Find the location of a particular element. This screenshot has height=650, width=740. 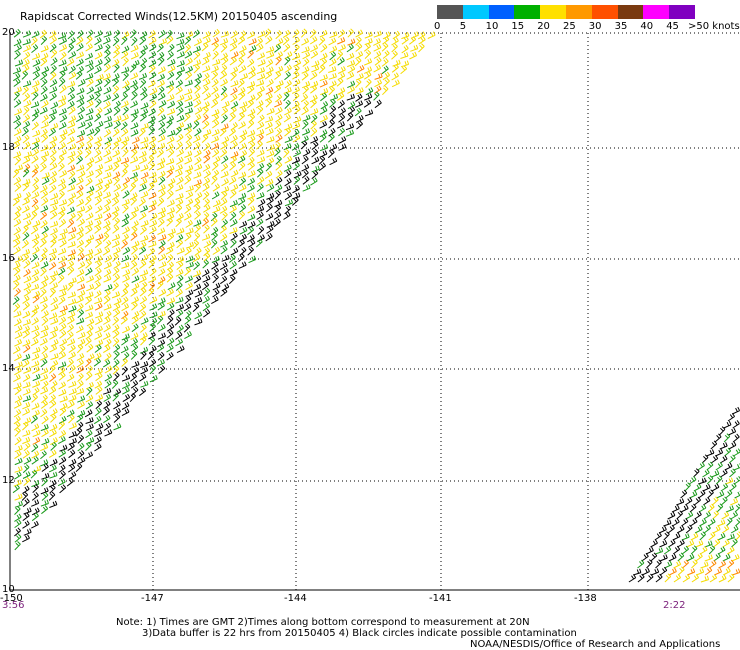

latitude-label: 14 is located at coordinates (8, 368).